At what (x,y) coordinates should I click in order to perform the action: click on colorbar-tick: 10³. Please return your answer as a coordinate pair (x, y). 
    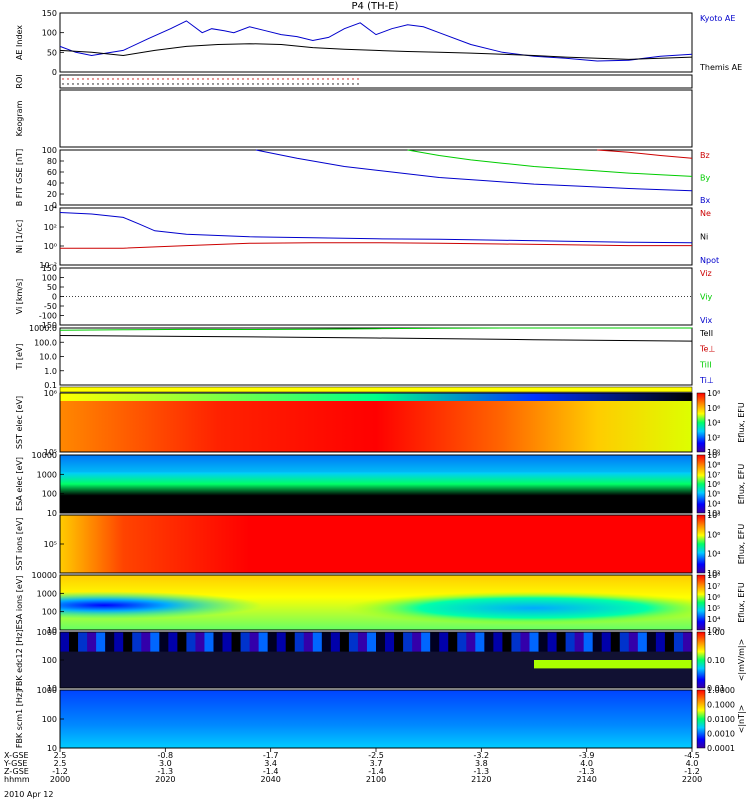
    Looking at the image, I should click on (713, 513).